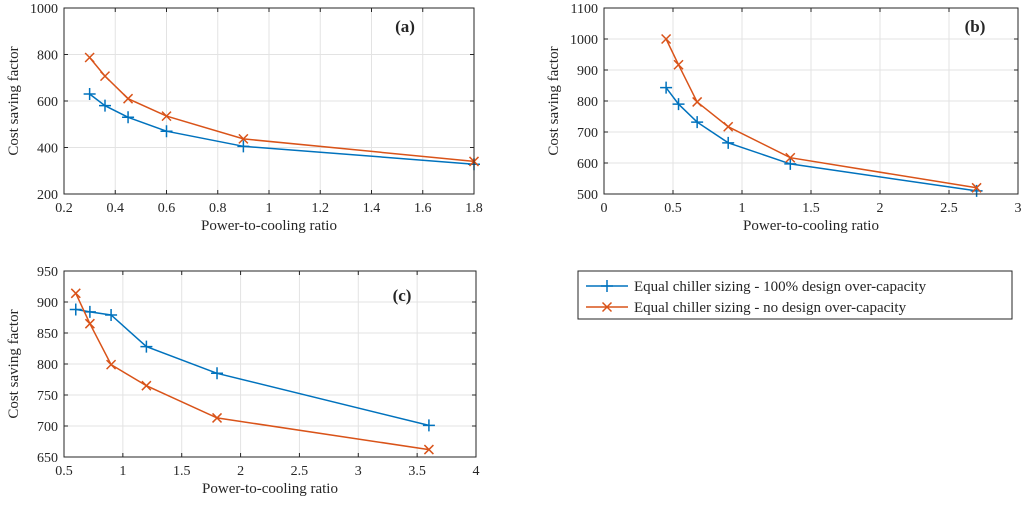  Describe the element at coordinates (321, 208) in the screenshot. I see `x-tick-label: 1.2` at that location.